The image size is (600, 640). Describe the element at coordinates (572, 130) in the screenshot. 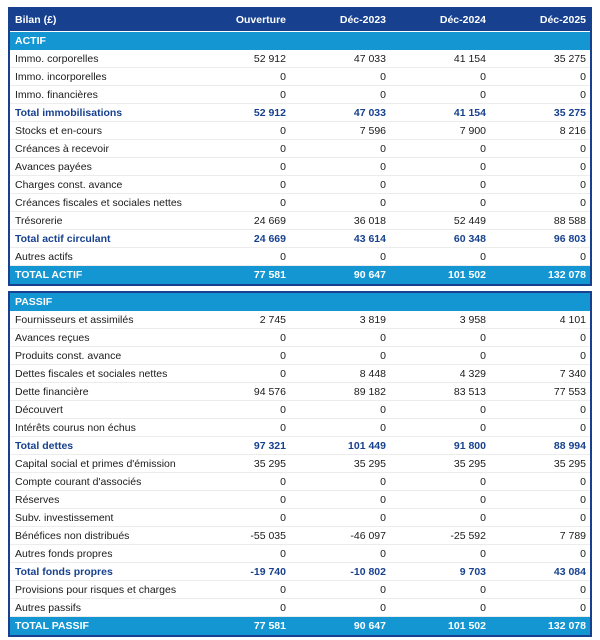

I see `cell-value: 8 216` at that location.